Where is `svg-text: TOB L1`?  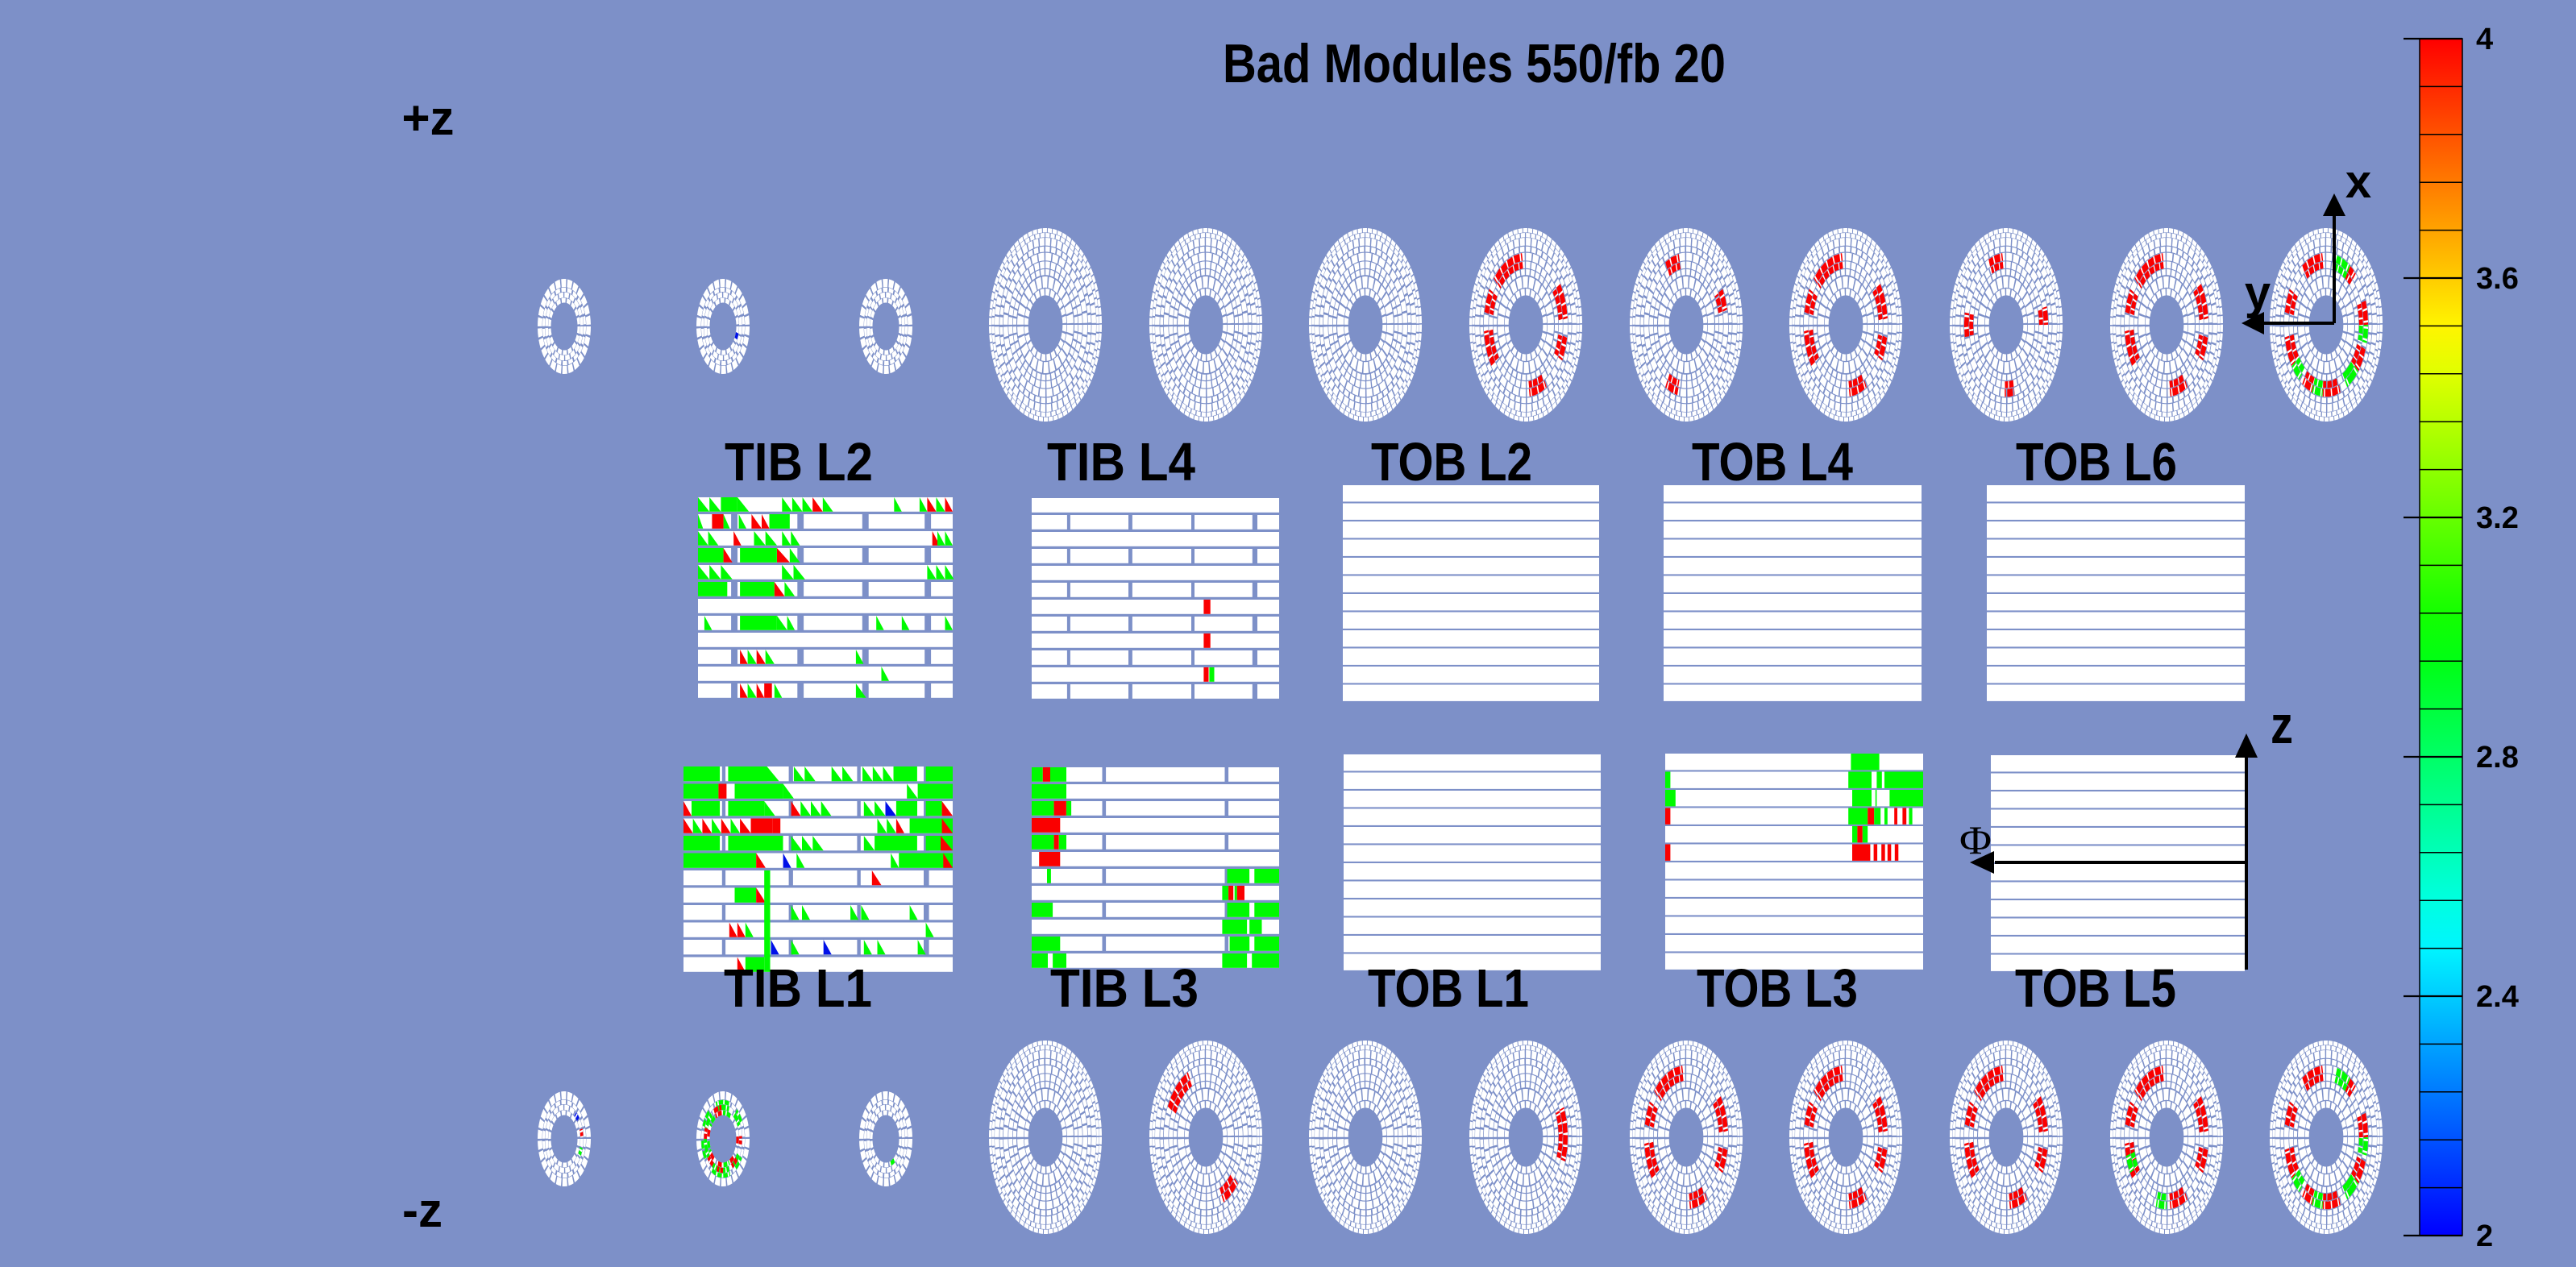 svg-text: TOB L1 is located at coordinates (1448, 989).